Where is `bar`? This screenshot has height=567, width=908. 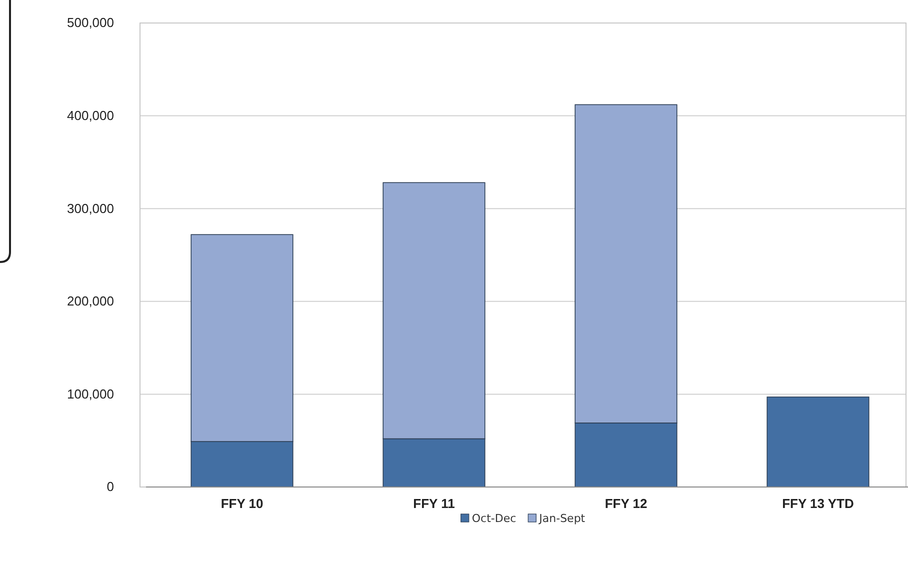
bar is located at coordinates (818, 442).